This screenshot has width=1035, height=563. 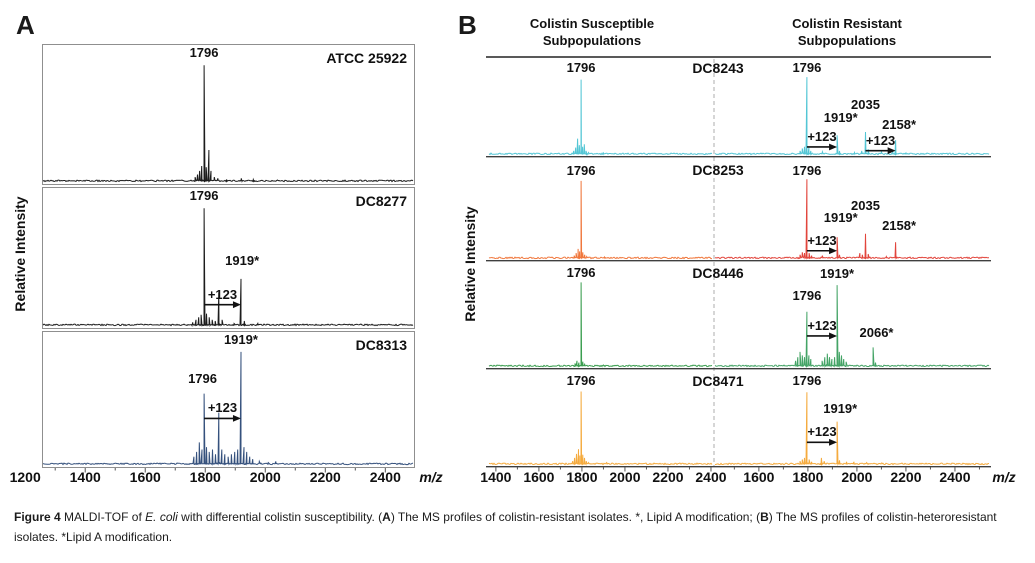 I want to click on column-header-susceptible-line2: Subpopulations, so click(x=592, y=40).